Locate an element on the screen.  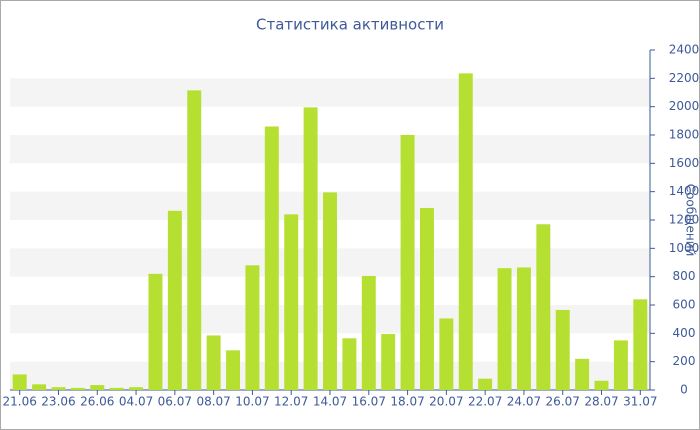
x-tick-label: 23.06 is located at coordinates (58, 402).